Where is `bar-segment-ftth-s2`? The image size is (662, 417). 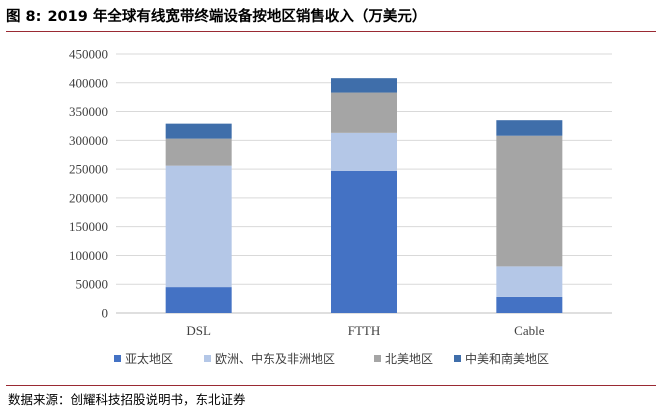
bar-segment-ftth-s2 is located at coordinates (364, 112).